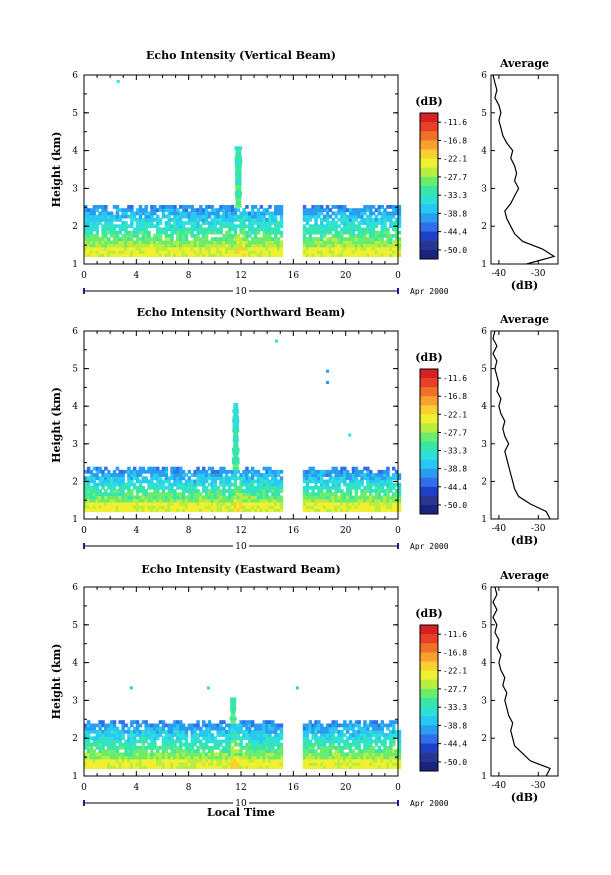 This screenshot has width=611, height=875. I want to click on average-y-tick-label: 2, so click(484, 739).